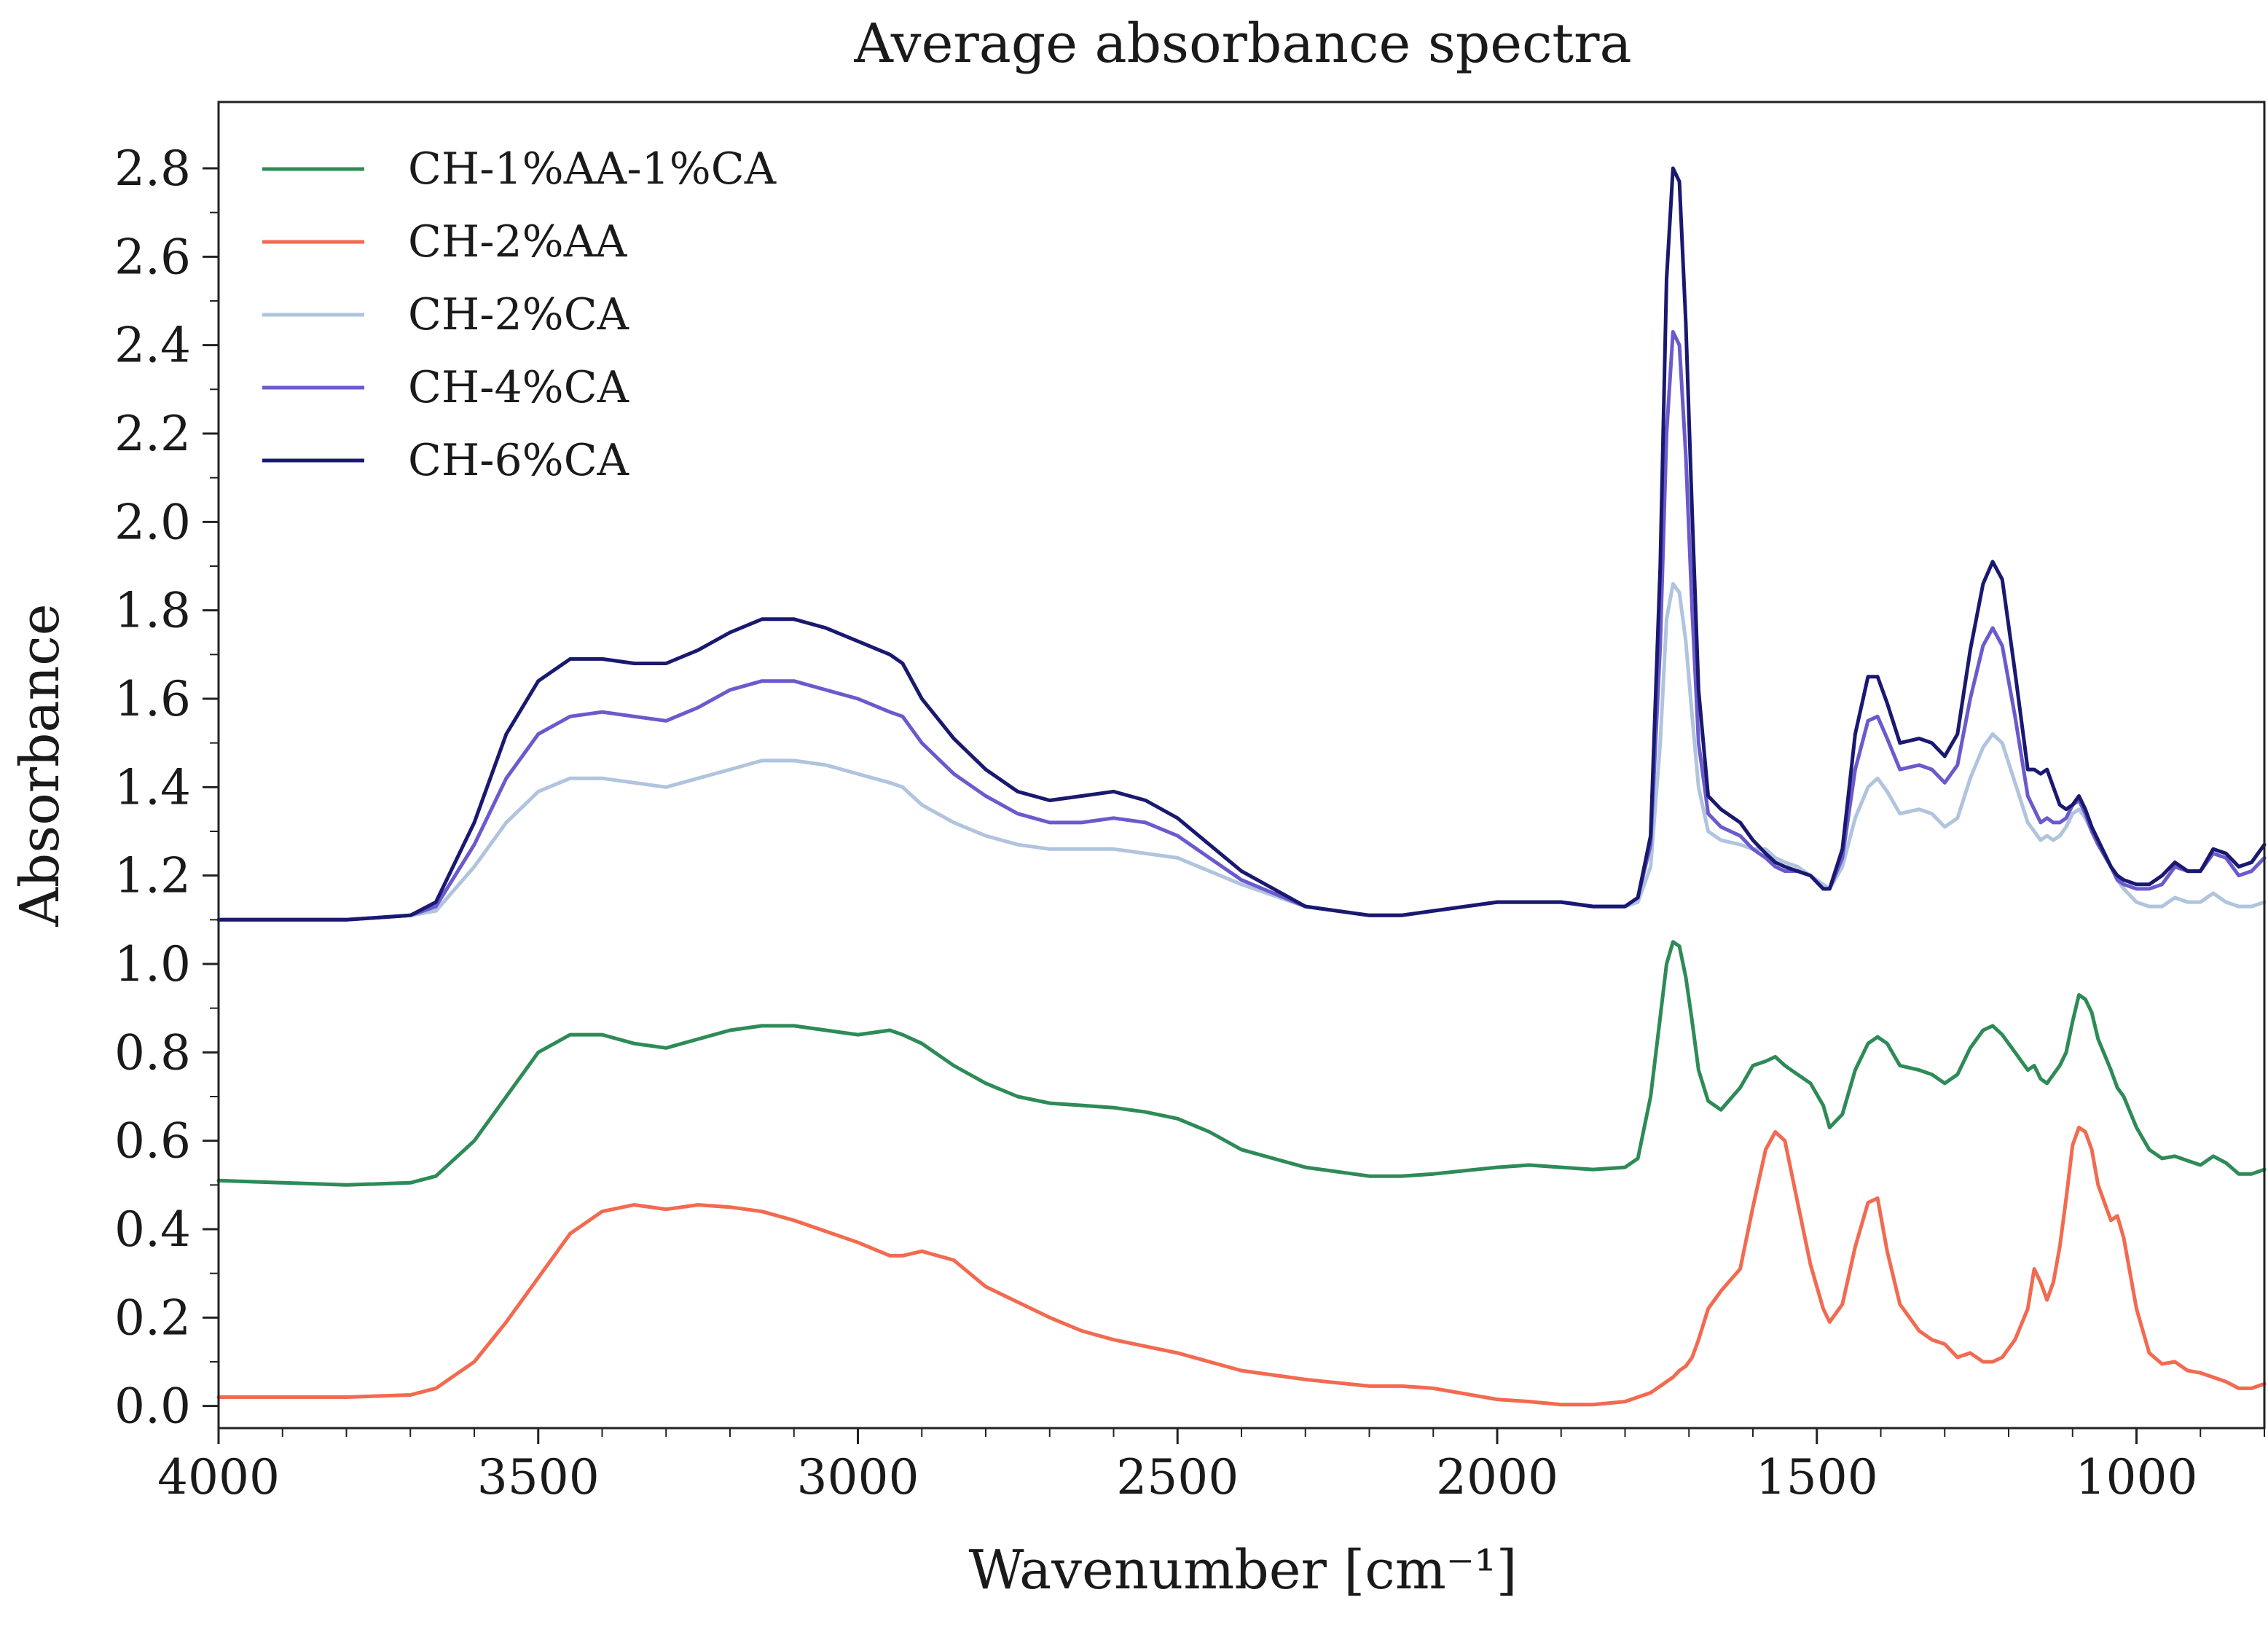 This screenshot has height=1627, width=2268. I want to click on x-tick-label: 4000, so click(218, 1477).